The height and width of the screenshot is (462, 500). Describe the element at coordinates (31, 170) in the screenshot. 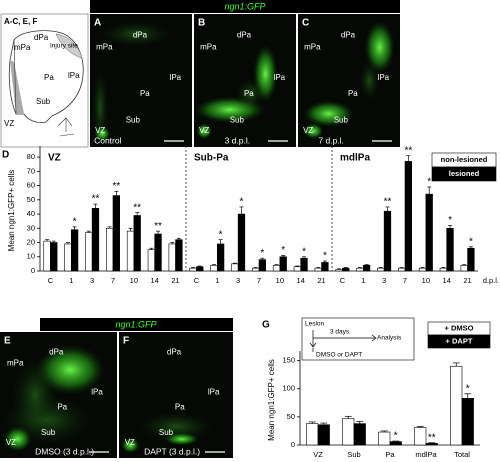

I see `y-tick-label: 70` at that location.